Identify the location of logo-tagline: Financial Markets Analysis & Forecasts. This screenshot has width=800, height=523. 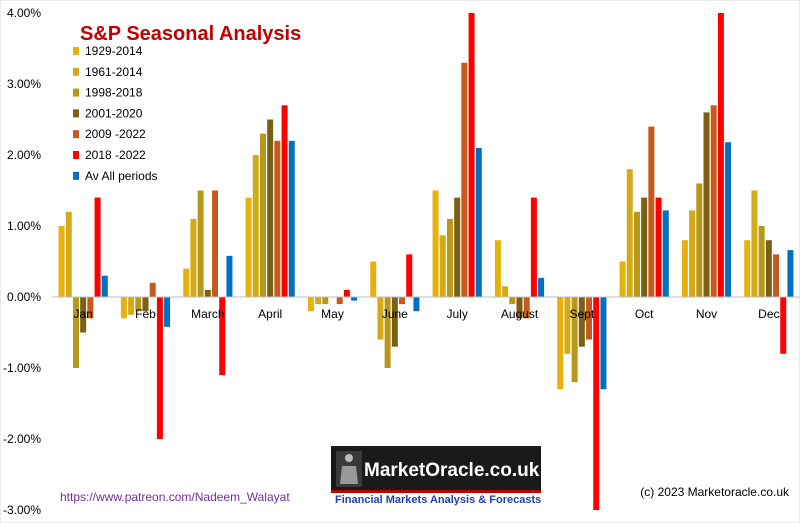
(438, 500).